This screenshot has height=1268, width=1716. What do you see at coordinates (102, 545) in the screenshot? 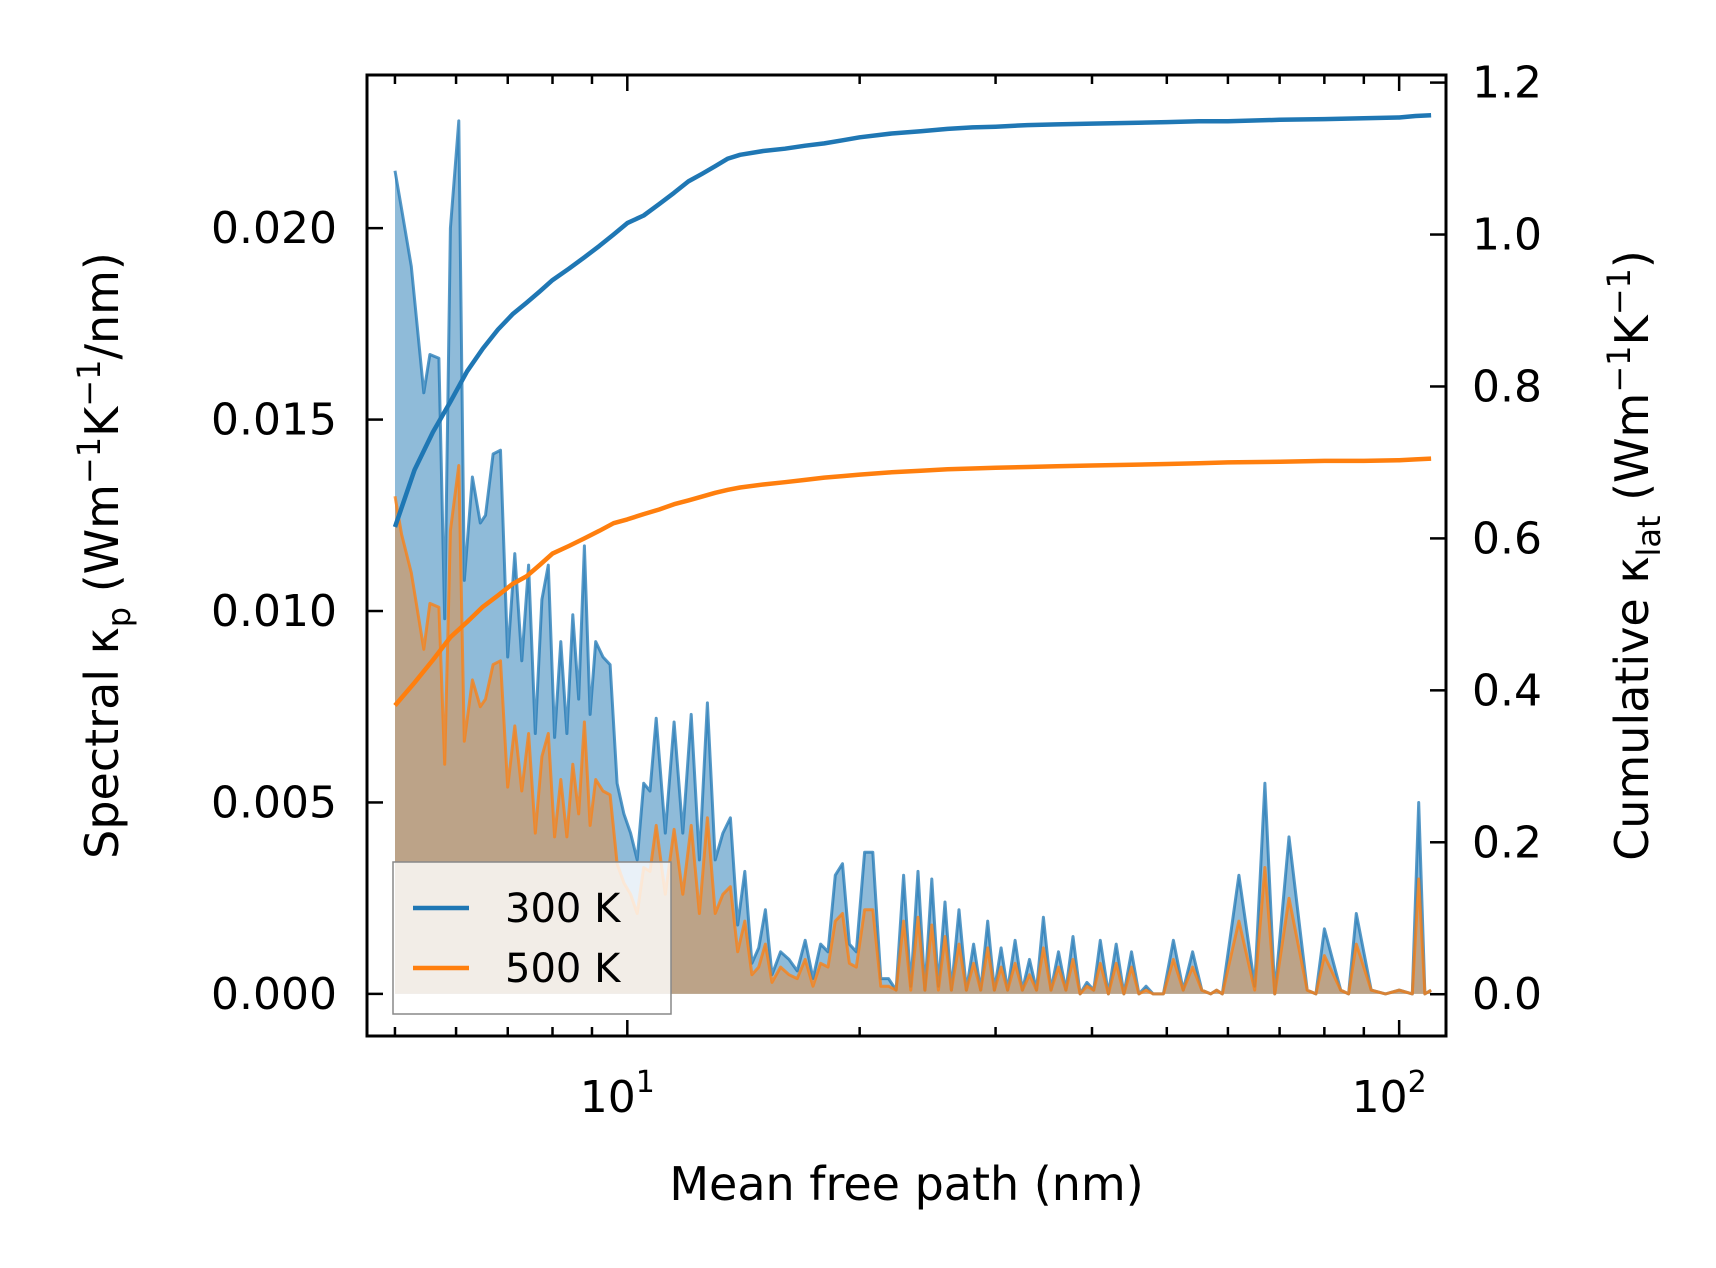
I see `y-left-title-mid: (Wm` at bounding box center [102, 545].